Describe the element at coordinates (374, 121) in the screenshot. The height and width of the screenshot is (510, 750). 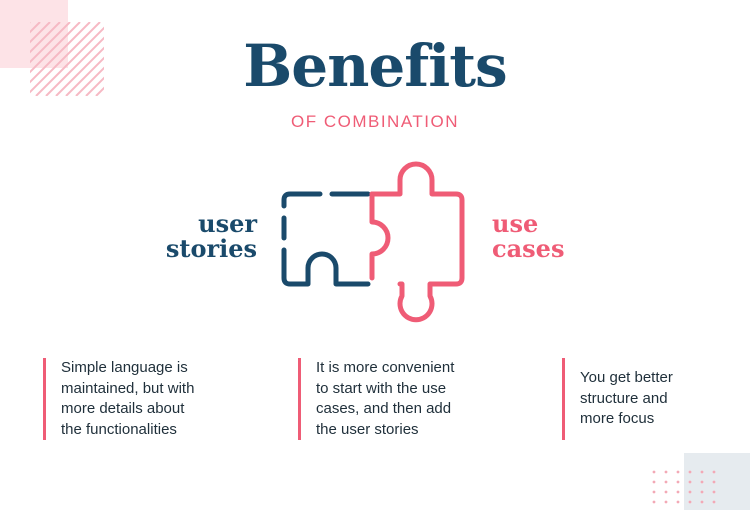
I see `page-subtitle: OF COMBINATION` at that location.